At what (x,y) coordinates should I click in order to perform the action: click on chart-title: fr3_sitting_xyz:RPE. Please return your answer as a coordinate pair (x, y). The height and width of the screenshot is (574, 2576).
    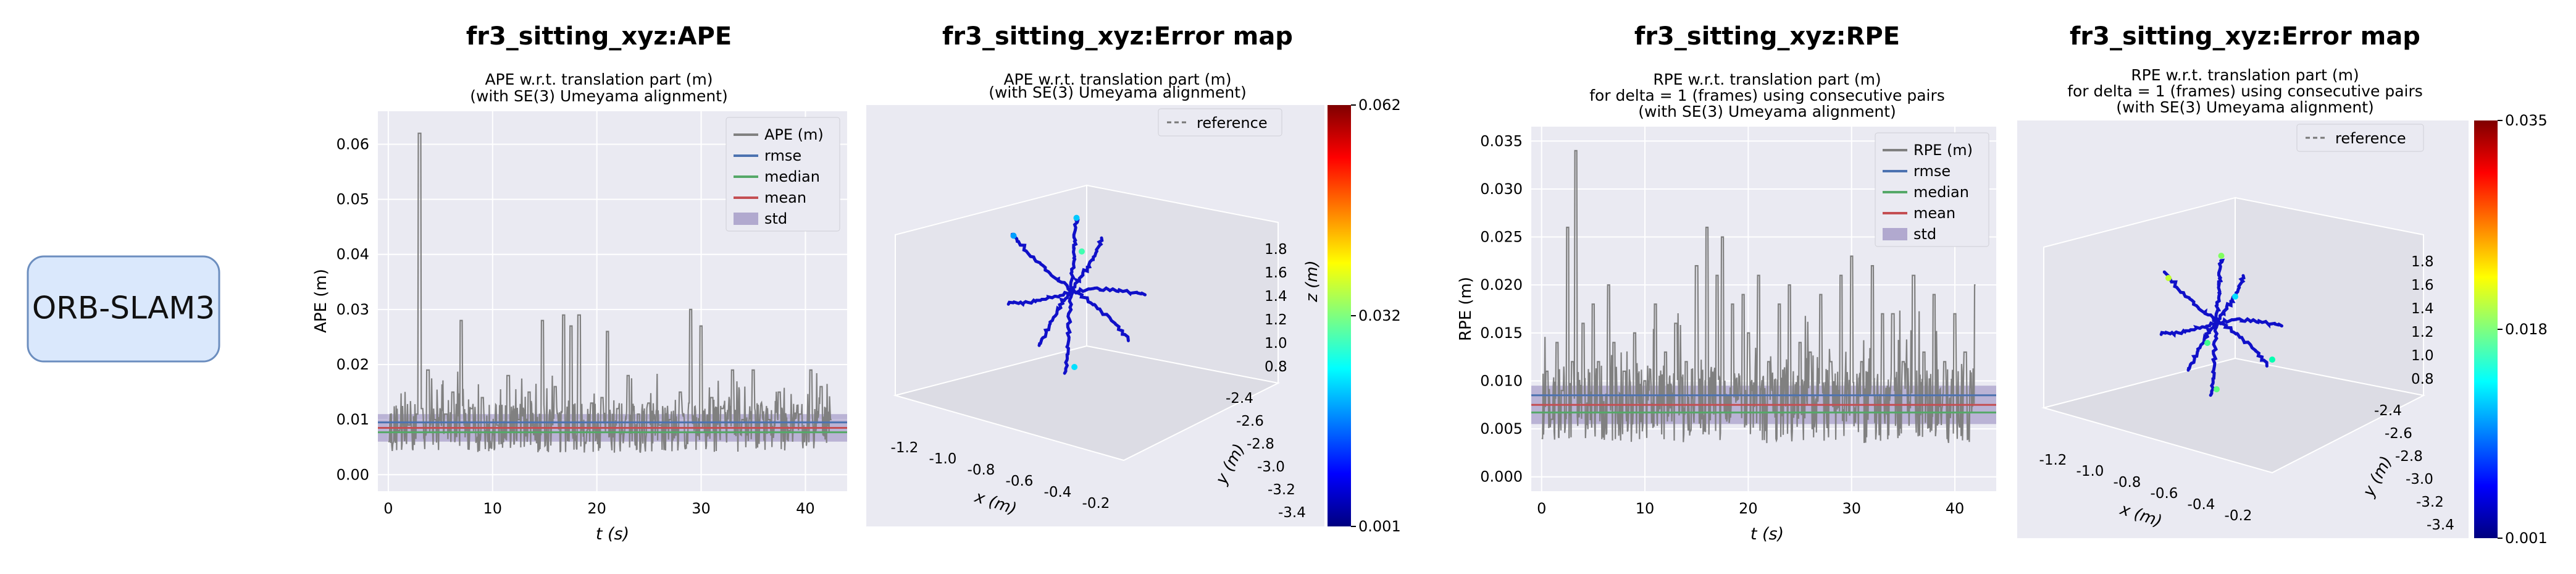
    Looking at the image, I should click on (1767, 36).